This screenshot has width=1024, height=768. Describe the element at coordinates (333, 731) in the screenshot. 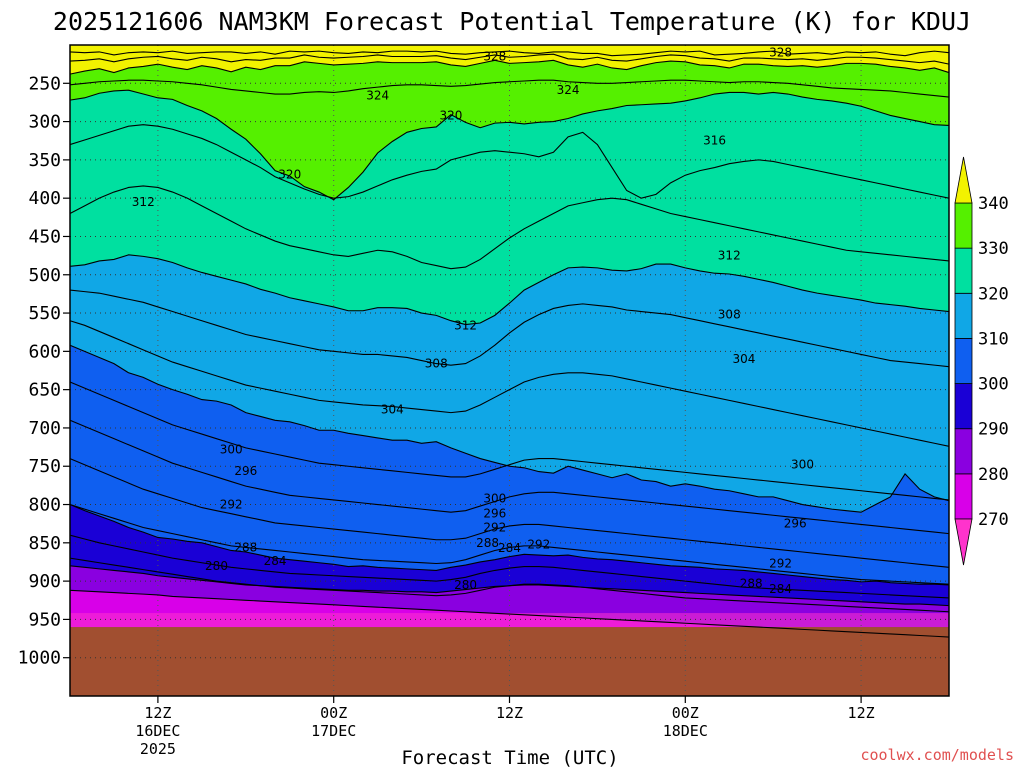

I see `x-tick-label-18-1: 17DEC` at that location.